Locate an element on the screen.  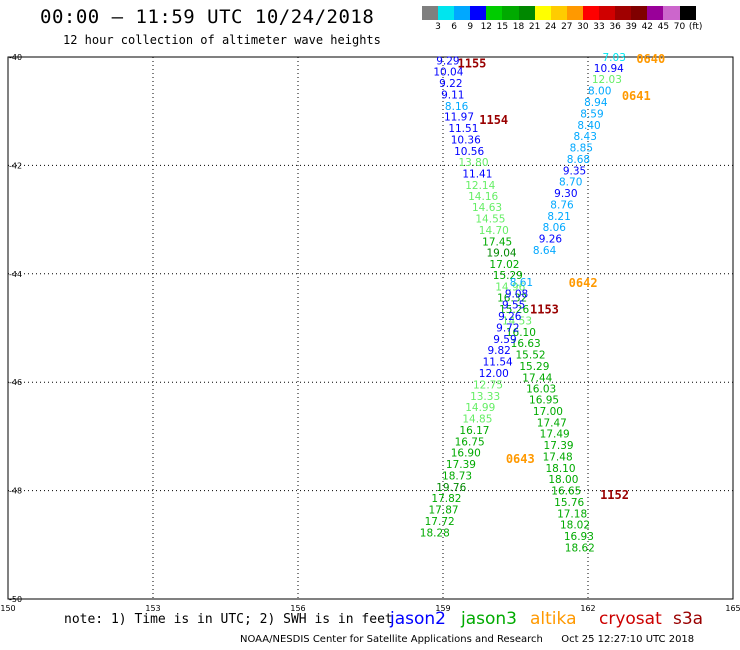
pass-time-label: 0641 is located at coordinates (636, 96).